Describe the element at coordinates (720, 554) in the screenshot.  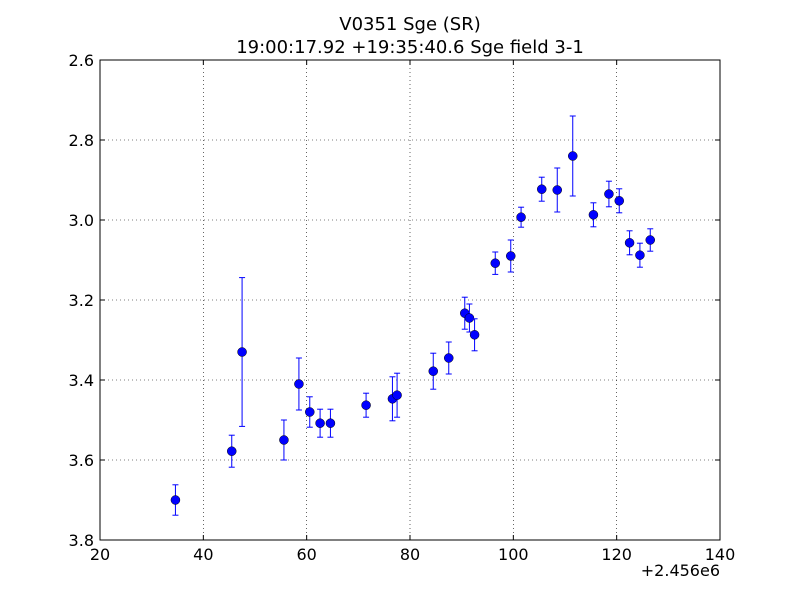
I see `x-tick-label: 140` at that location.